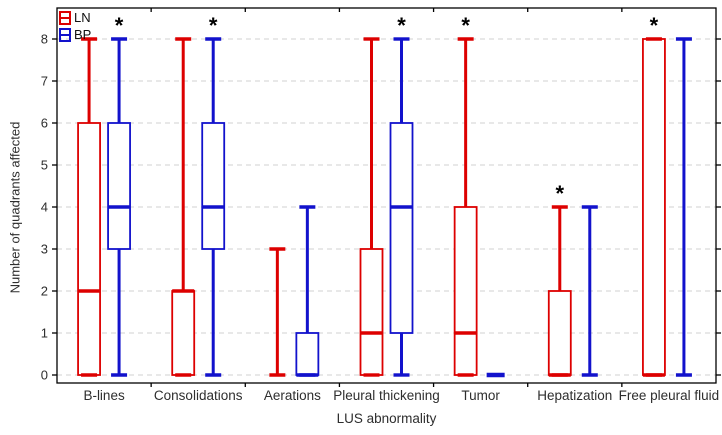  What do you see at coordinates (386, 418) in the screenshot?
I see `x-axis-title: LUS abnormality` at bounding box center [386, 418].